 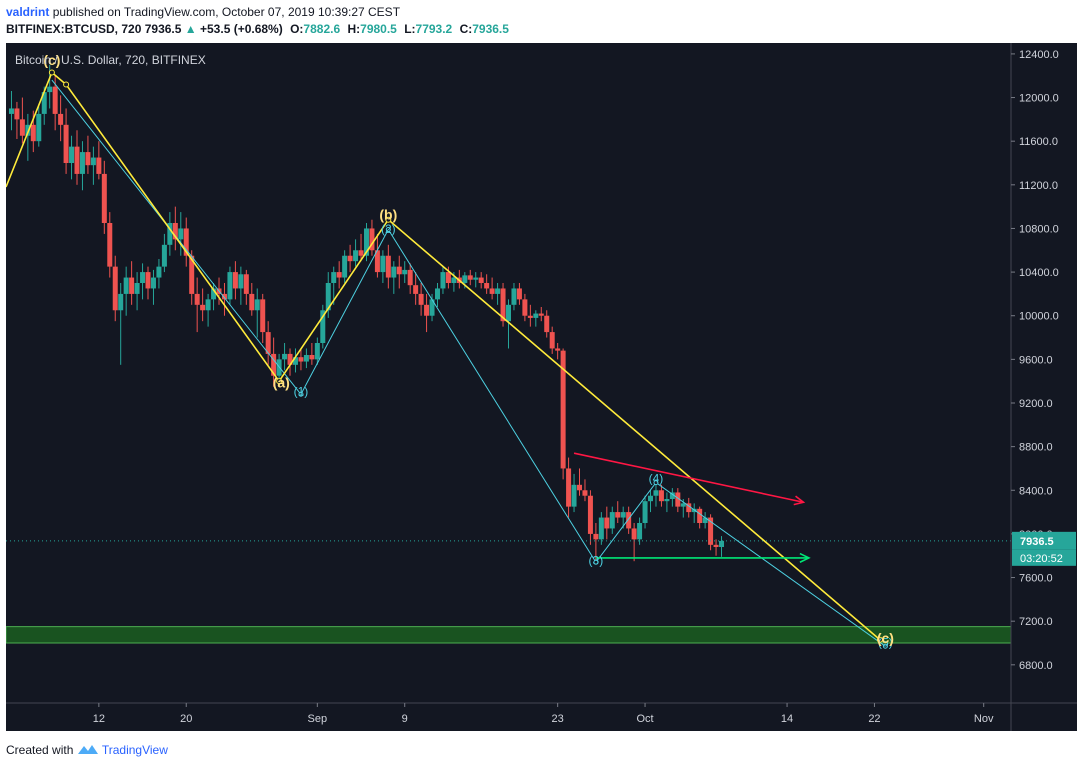 What do you see at coordinates (1038, 186) in the screenshot?
I see `price-tick-label: 11200.0` at bounding box center [1038, 186].